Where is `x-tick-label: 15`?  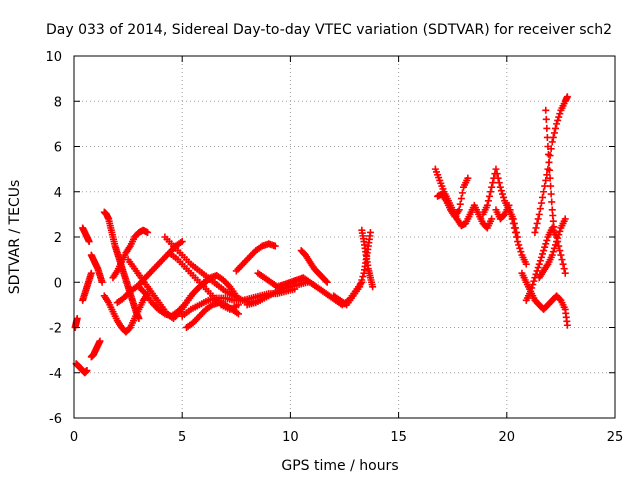 x-tick-label: 15 is located at coordinates (398, 437).